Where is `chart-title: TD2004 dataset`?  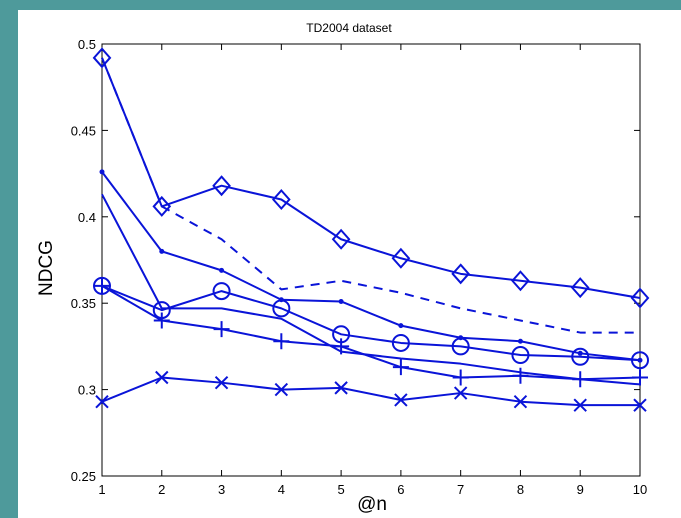 chart-title: TD2004 dataset is located at coordinates (349, 28).